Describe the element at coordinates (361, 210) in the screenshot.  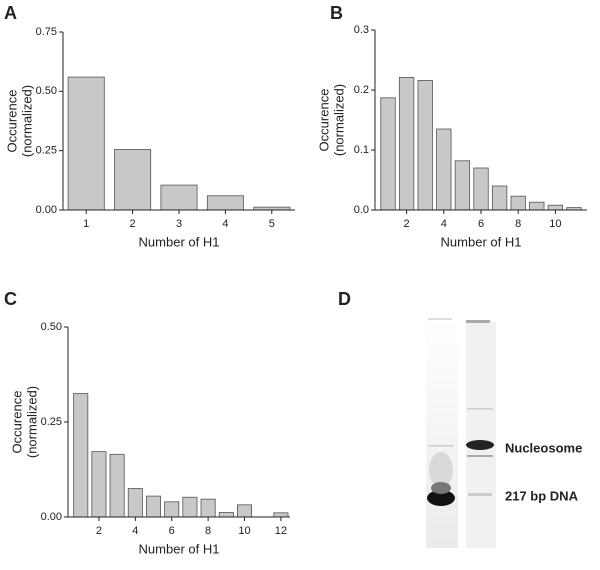
I see `y-tick-label: 0.0` at that location.